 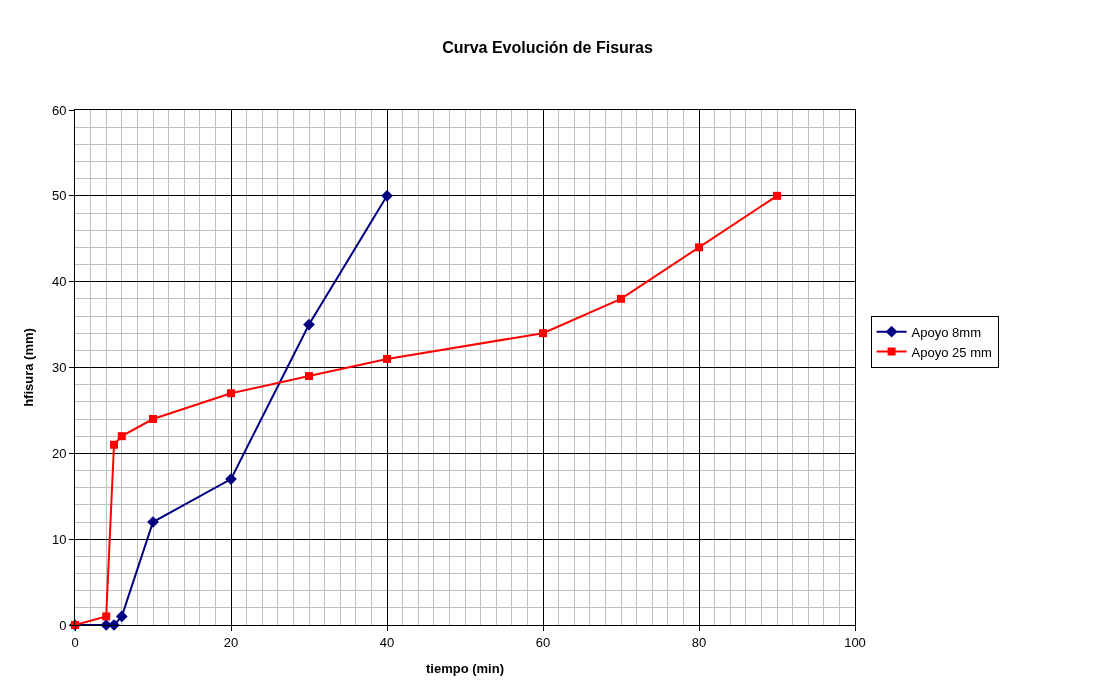 What do you see at coordinates (59, 539) in the screenshot?
I see `y-tick-label: 10` at bounding box center [59, 539].